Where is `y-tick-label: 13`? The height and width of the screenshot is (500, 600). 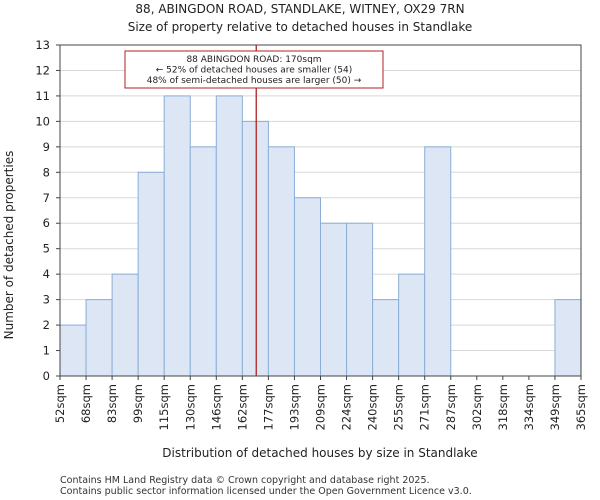 y-tick-label: 13 is located at coordinates (42, 45).